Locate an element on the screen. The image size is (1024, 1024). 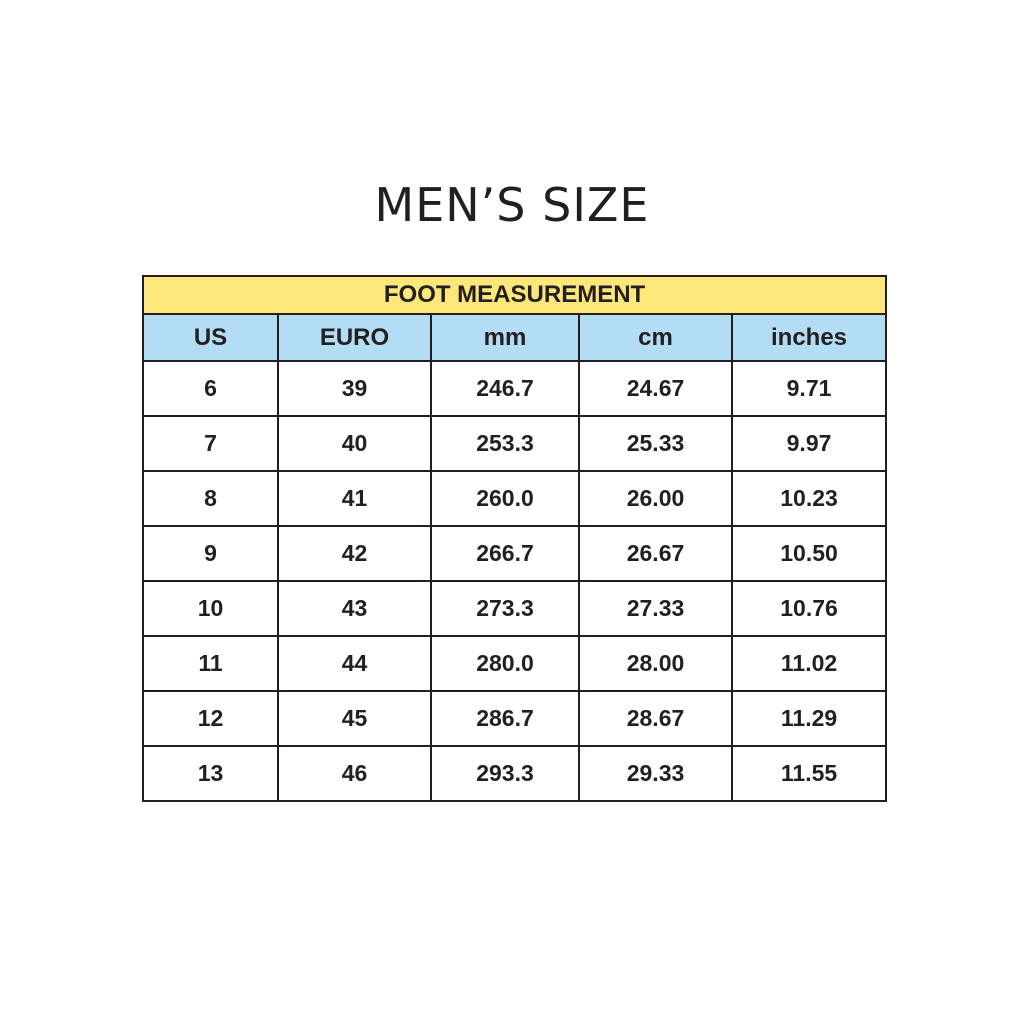
table-cell: 7 is located at coordinates (210, 443).